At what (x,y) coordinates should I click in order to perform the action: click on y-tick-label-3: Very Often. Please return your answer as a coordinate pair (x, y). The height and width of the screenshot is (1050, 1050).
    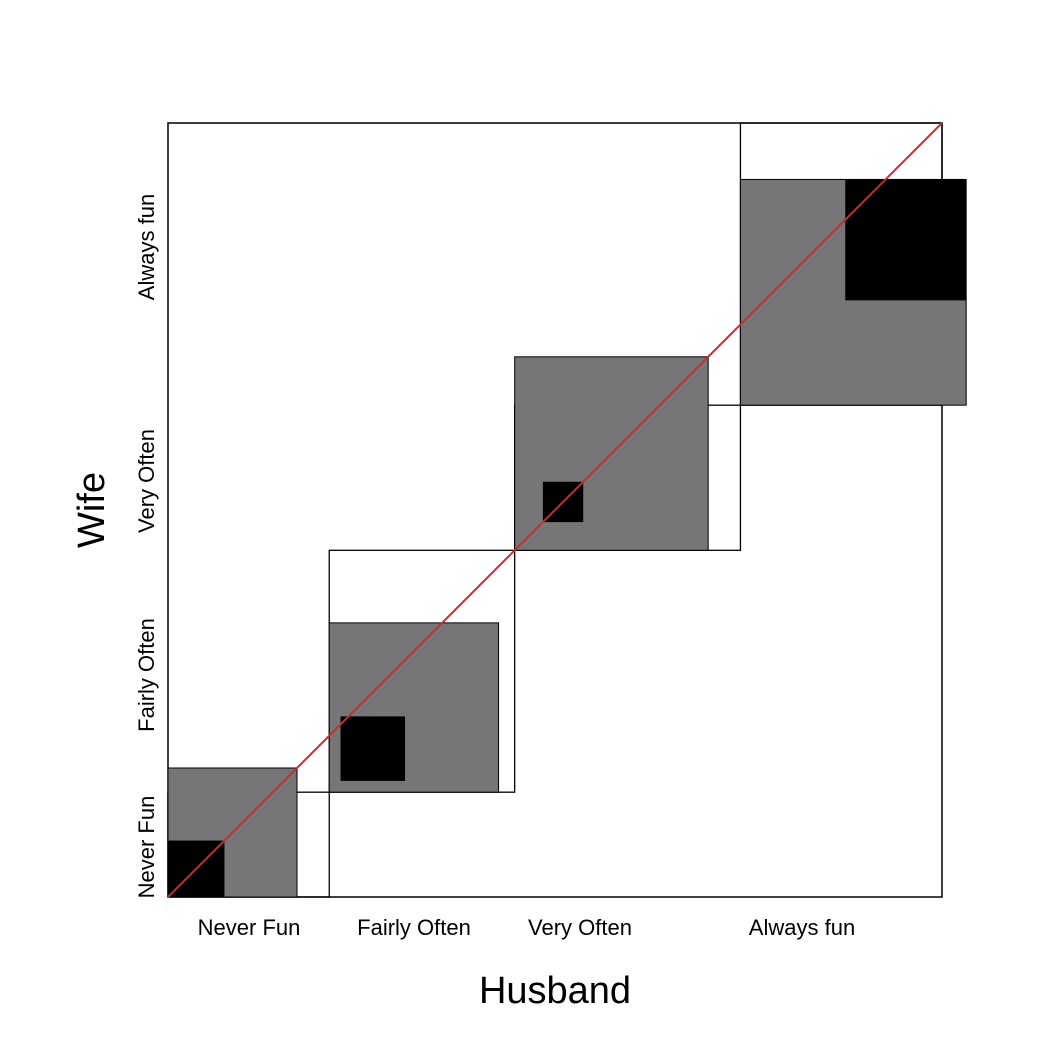
    Looking at the image, I should click on (146, 481).